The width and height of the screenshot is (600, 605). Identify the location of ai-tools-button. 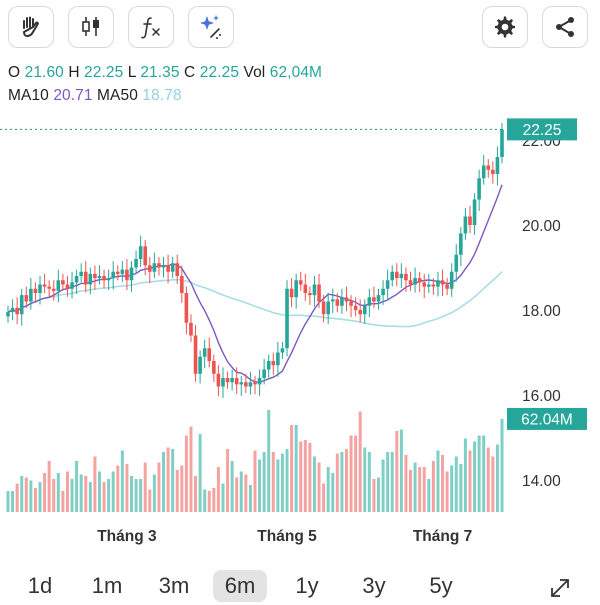
(211, 27).